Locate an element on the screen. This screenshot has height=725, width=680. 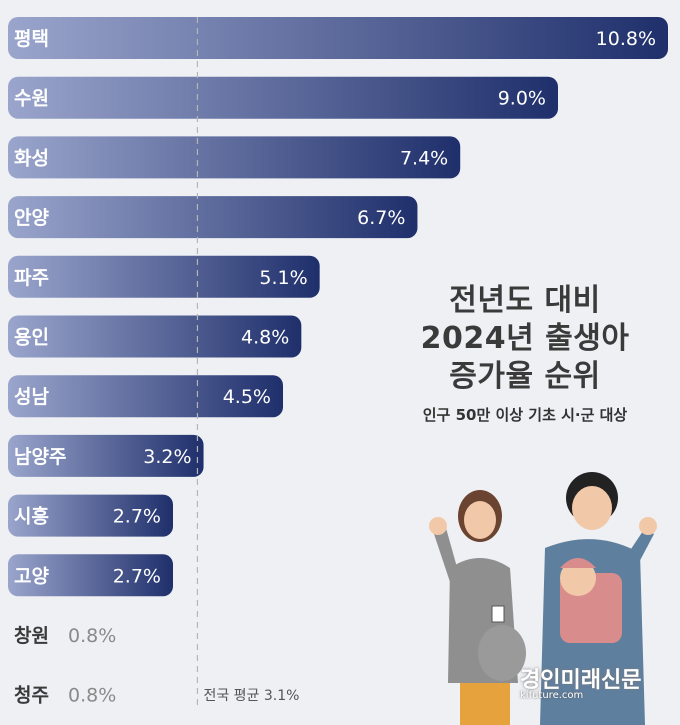
family-illustration is located at coordinates (543, 598).